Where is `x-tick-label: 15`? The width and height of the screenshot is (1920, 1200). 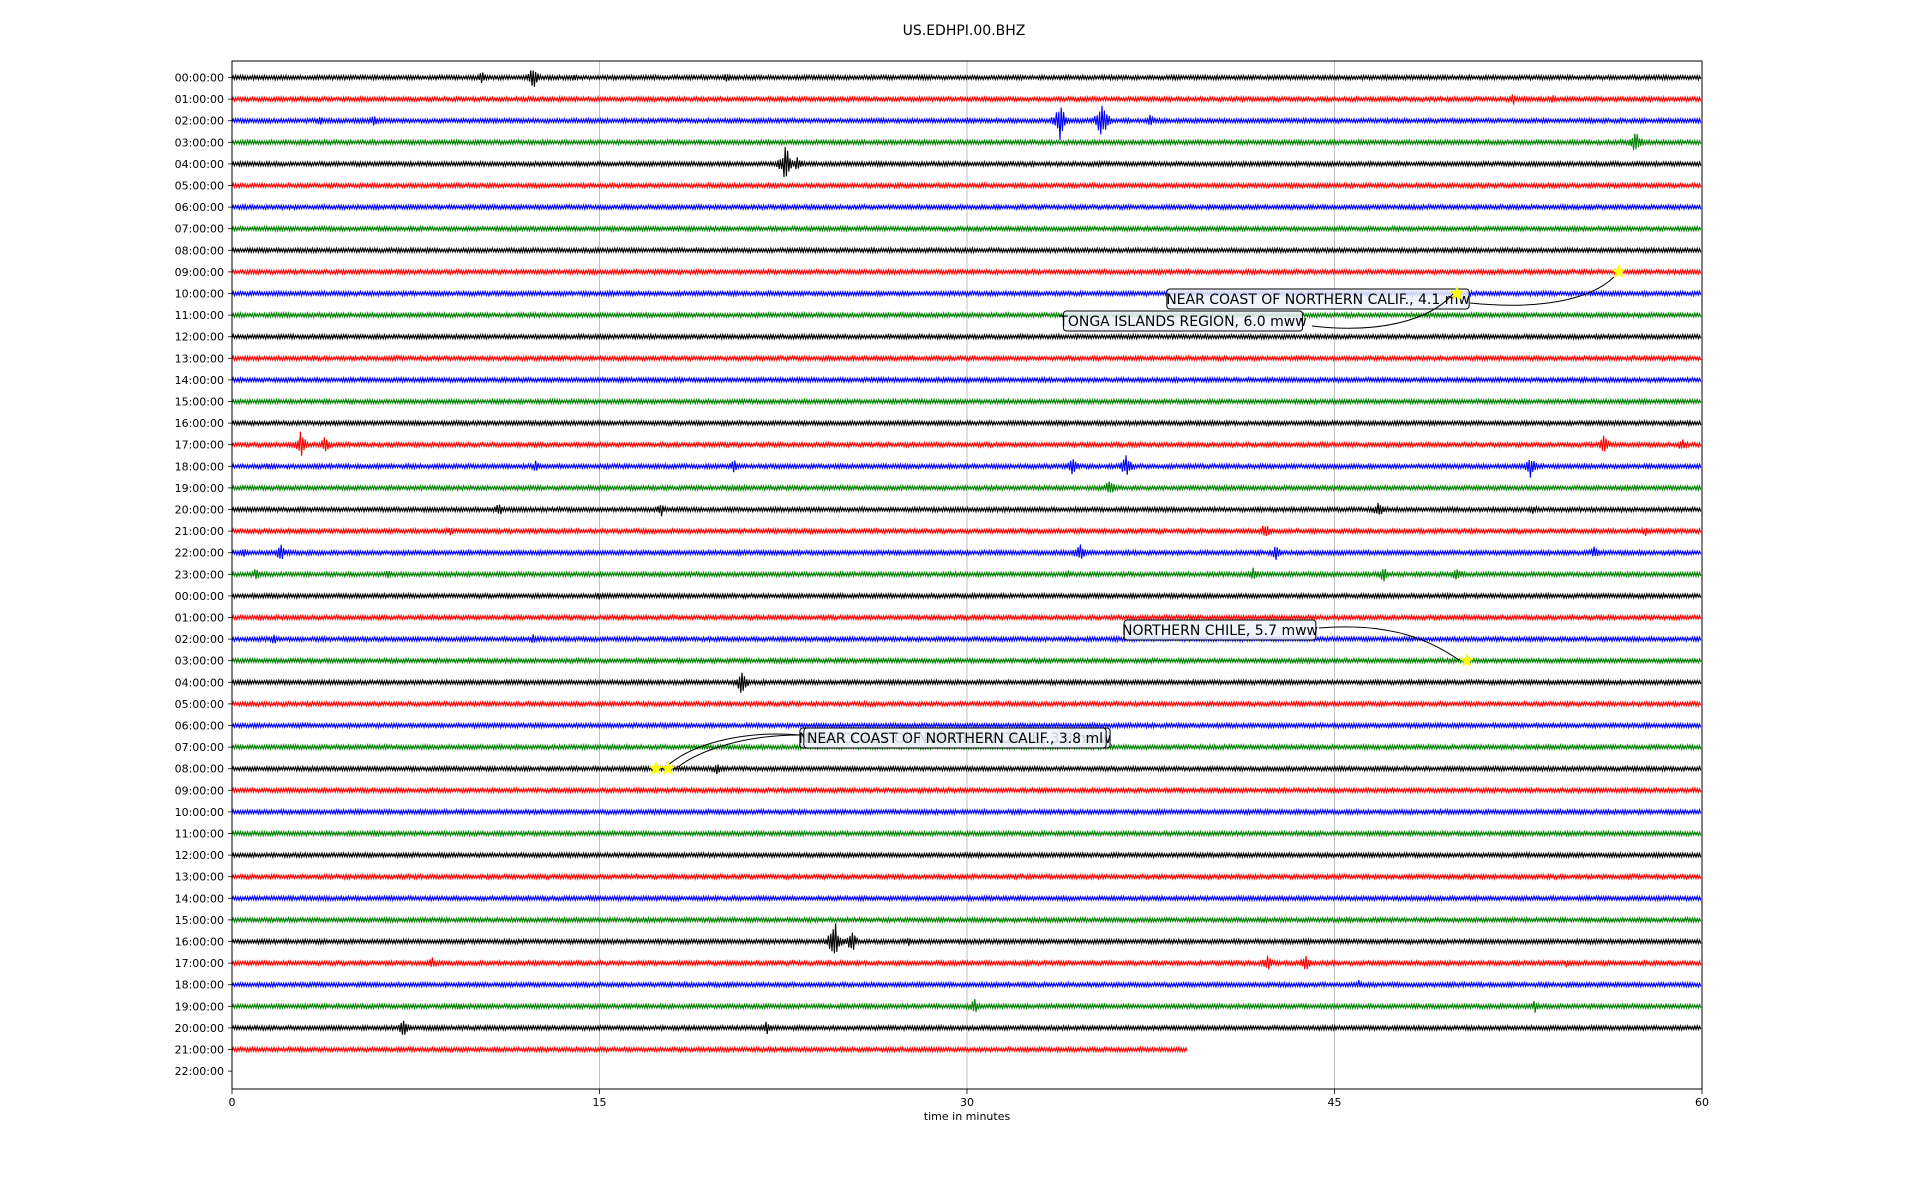 x-tick-label: 15 is located at coordinates (600, 1102).